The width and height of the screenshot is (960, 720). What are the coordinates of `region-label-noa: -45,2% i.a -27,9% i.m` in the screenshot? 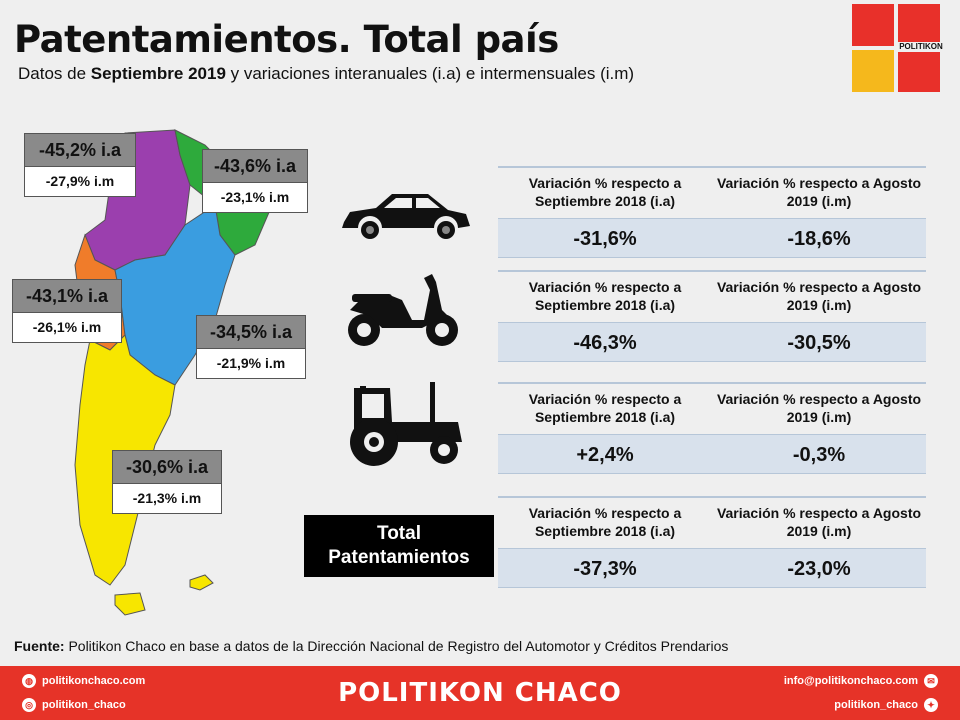 It's located at (80, 165).